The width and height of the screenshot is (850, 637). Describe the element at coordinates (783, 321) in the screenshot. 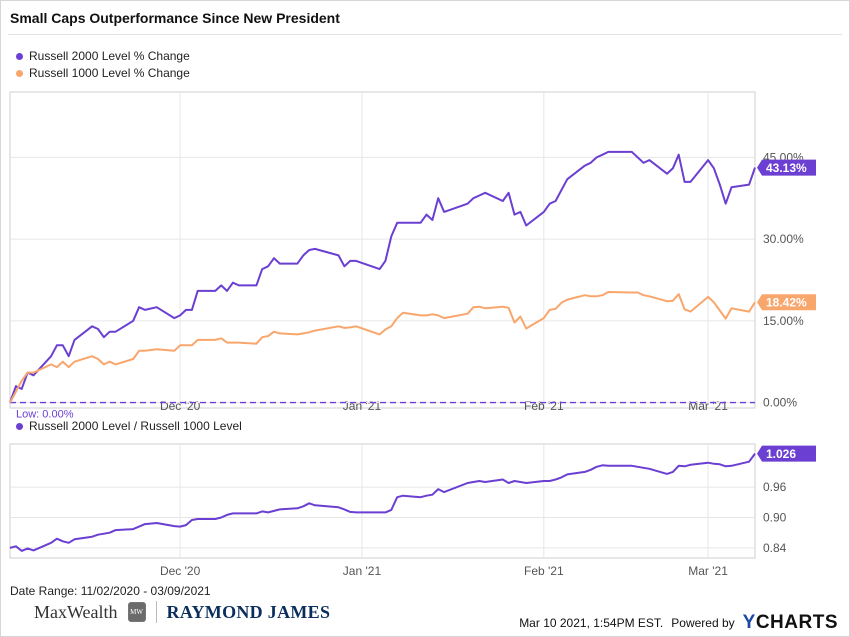

I see `y-tick-label: 15.00%` at that location.